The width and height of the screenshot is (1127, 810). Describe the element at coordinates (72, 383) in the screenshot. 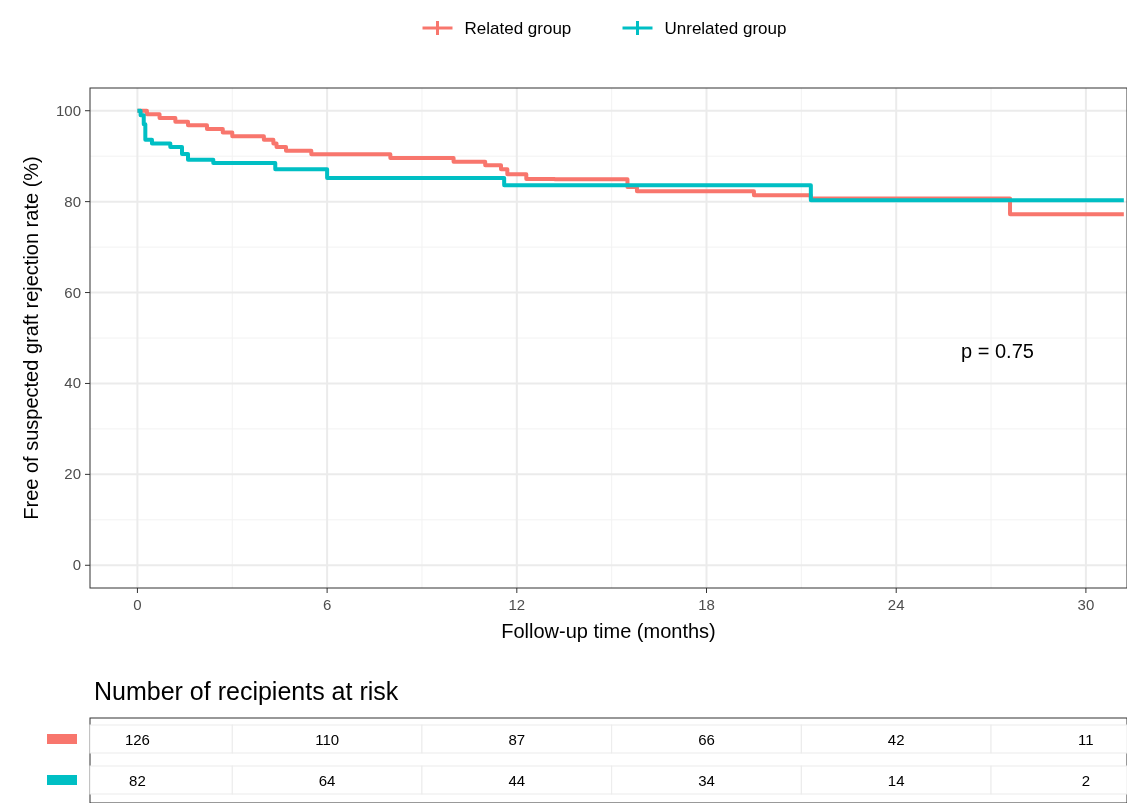

I see `y-tick-label: 40` at that location.